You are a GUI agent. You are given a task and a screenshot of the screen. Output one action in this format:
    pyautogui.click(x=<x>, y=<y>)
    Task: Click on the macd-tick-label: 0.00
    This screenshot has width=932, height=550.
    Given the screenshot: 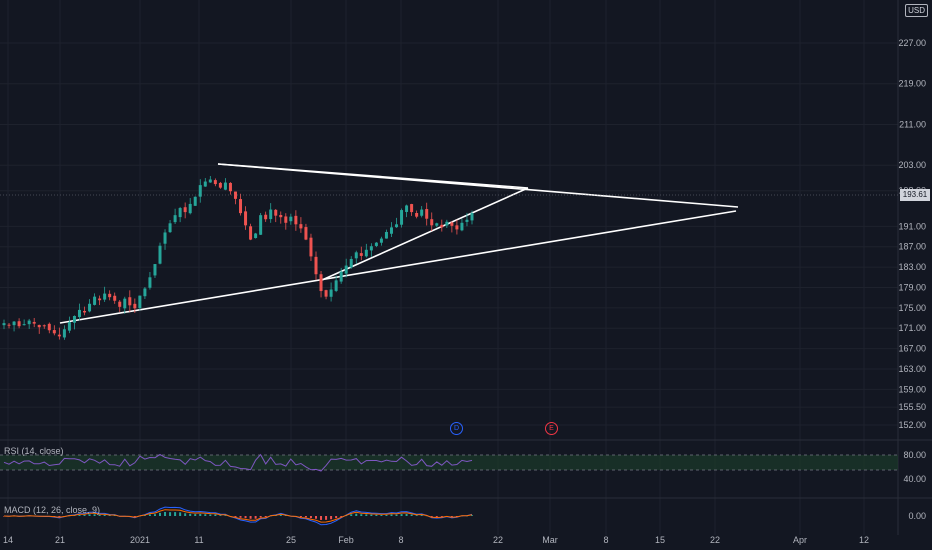 What is the action you would take?
    pyautogui.click(x=917, y=516)
    